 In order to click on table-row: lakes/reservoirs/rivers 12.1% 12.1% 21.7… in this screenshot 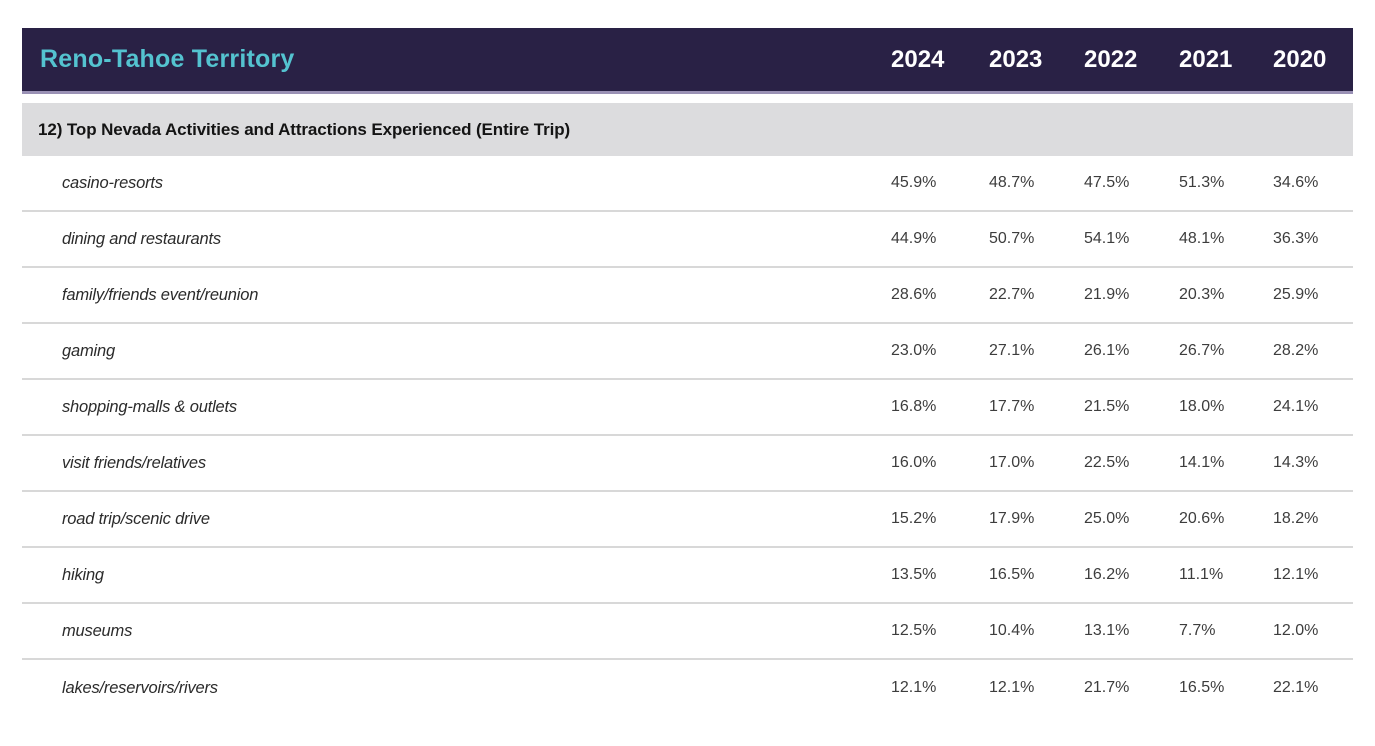, I will do `click(687, 688)`.